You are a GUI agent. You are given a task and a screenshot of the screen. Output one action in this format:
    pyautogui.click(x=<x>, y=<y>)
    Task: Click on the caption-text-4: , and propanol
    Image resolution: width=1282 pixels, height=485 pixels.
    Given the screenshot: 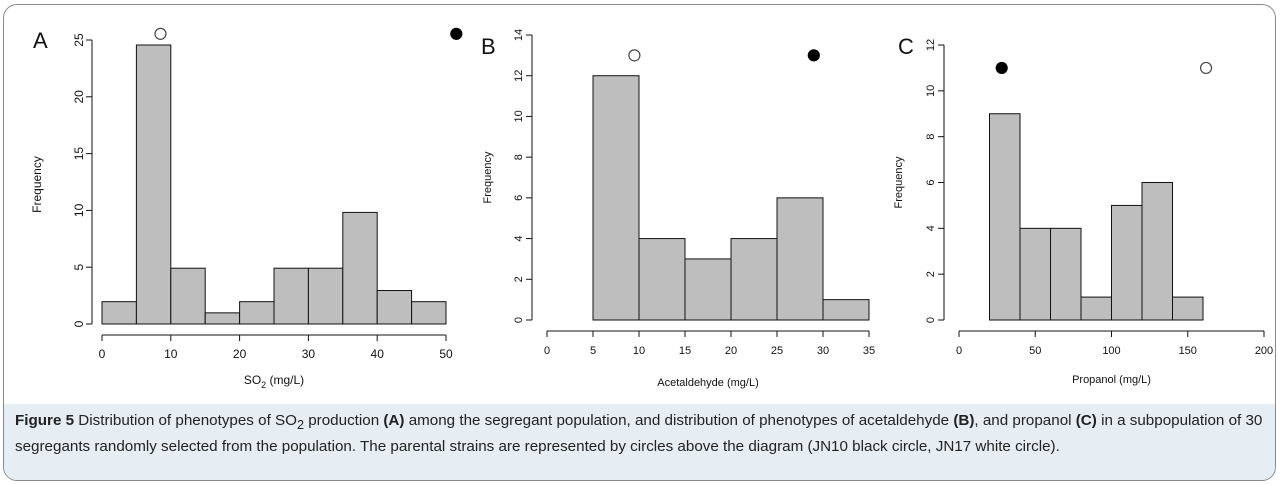 What is the action you would take?
    pyautogui.click(x=1025, y=420)
    